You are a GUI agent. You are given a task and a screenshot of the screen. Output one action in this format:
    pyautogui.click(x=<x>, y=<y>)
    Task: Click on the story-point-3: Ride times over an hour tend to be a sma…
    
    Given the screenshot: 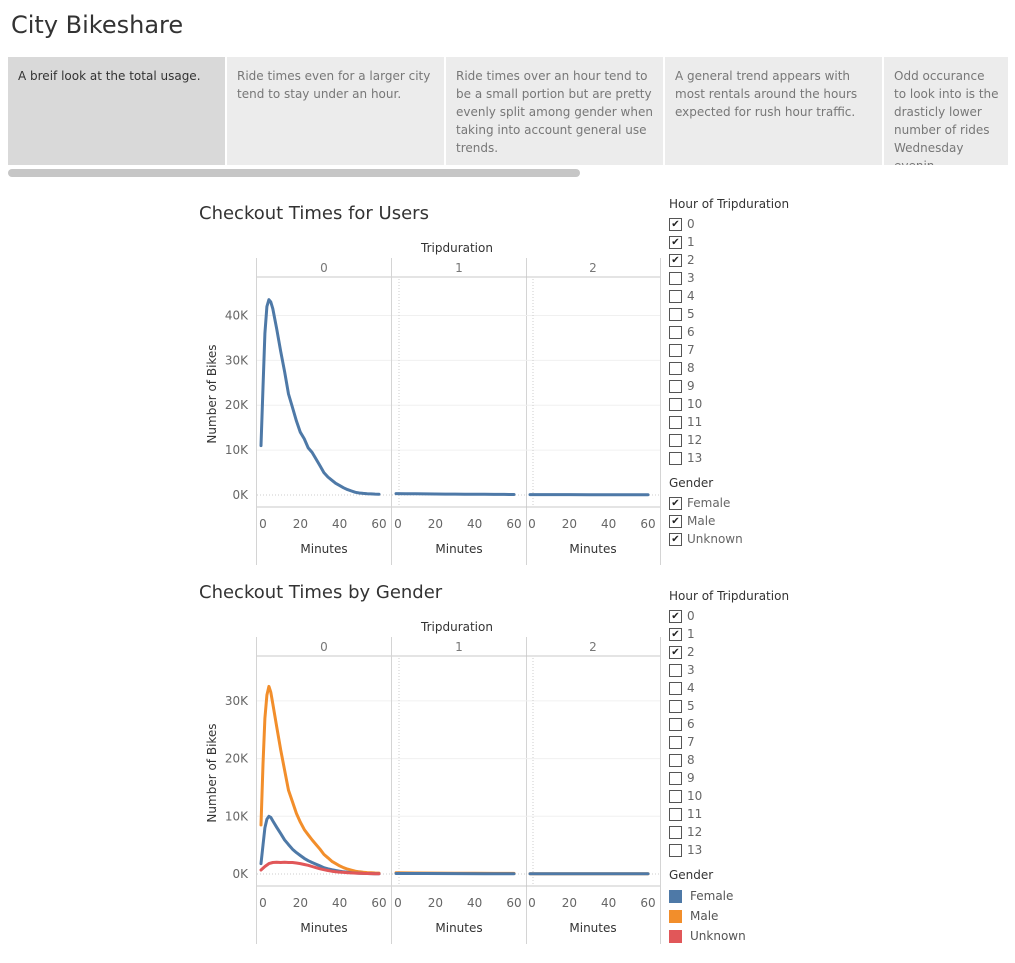 What is the action you would take?
    pyautogui.click(x=554, y=111)
    